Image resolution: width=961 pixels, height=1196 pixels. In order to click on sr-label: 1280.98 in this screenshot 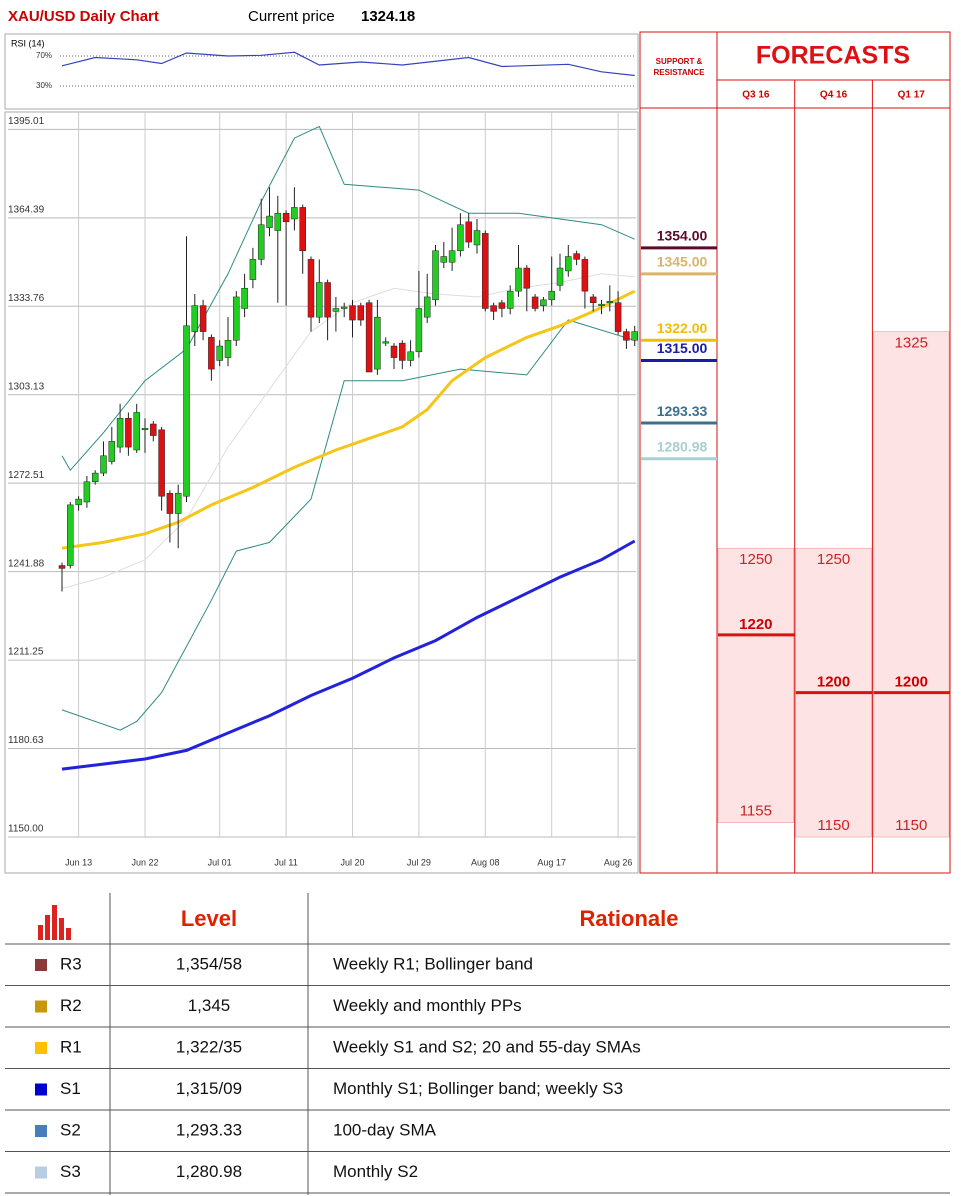, I will do `click(682, 446)`.